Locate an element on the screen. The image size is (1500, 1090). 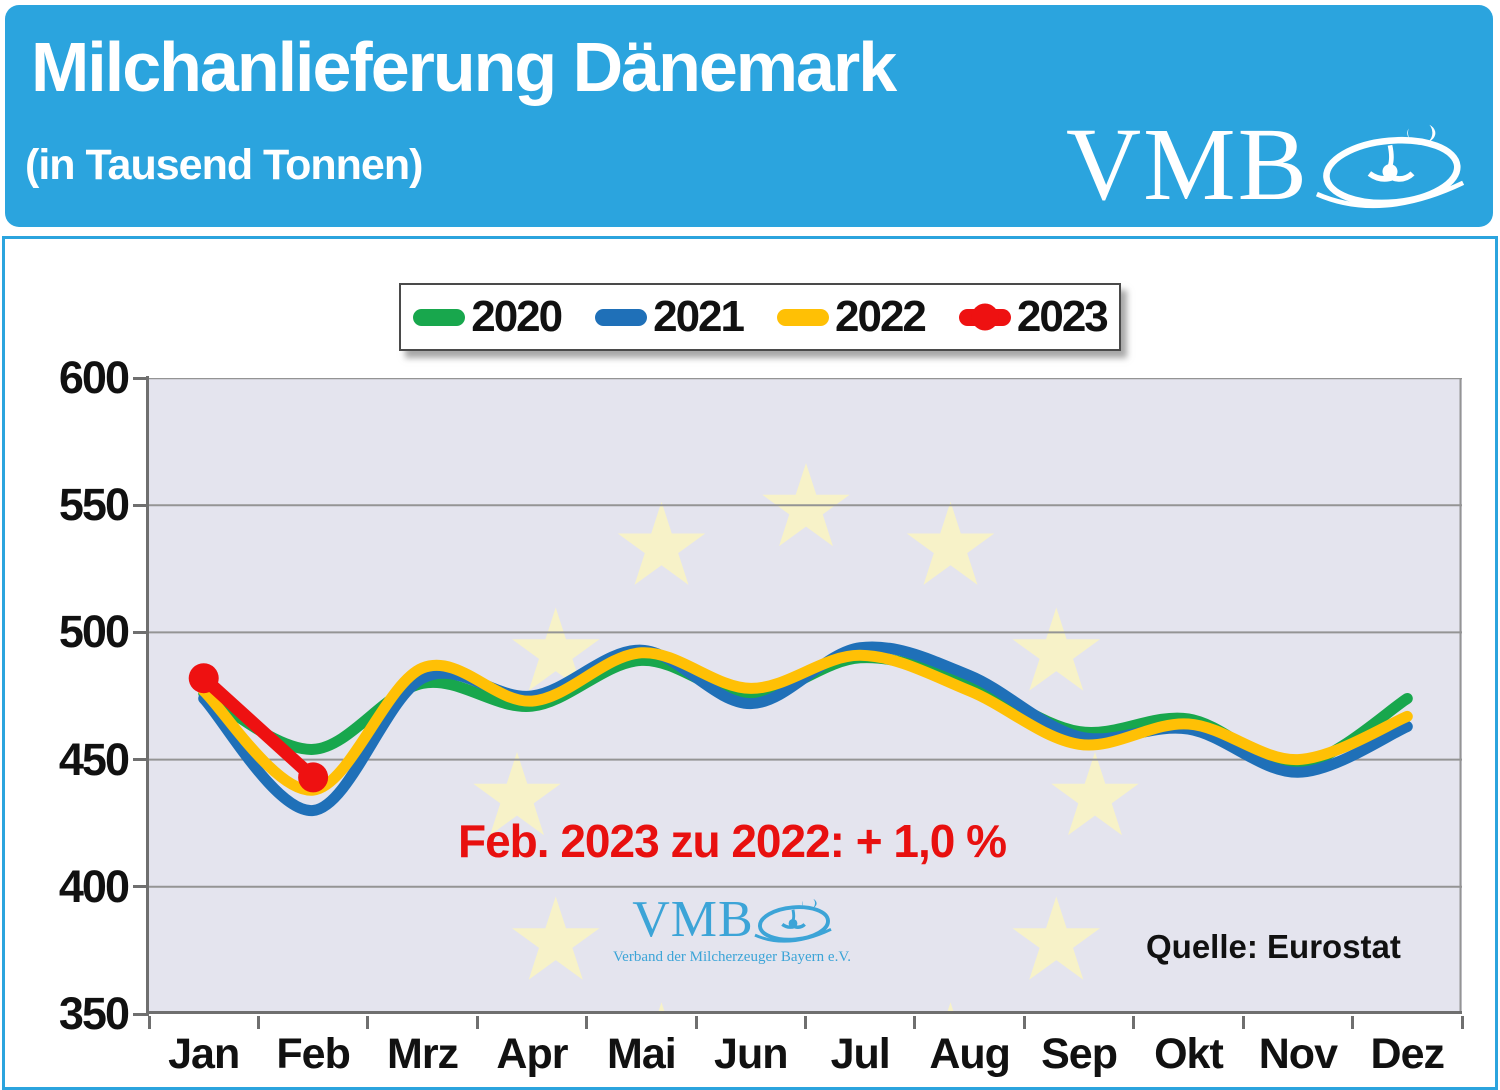
page-subtitle: (in Tausend Tonnen) is located at coordinates (224, 165).